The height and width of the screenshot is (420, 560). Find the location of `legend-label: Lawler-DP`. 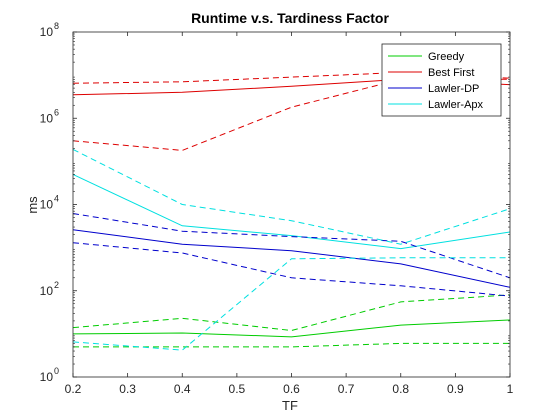

legend-label: Lawler-DP is located at coordinates (453, 89).